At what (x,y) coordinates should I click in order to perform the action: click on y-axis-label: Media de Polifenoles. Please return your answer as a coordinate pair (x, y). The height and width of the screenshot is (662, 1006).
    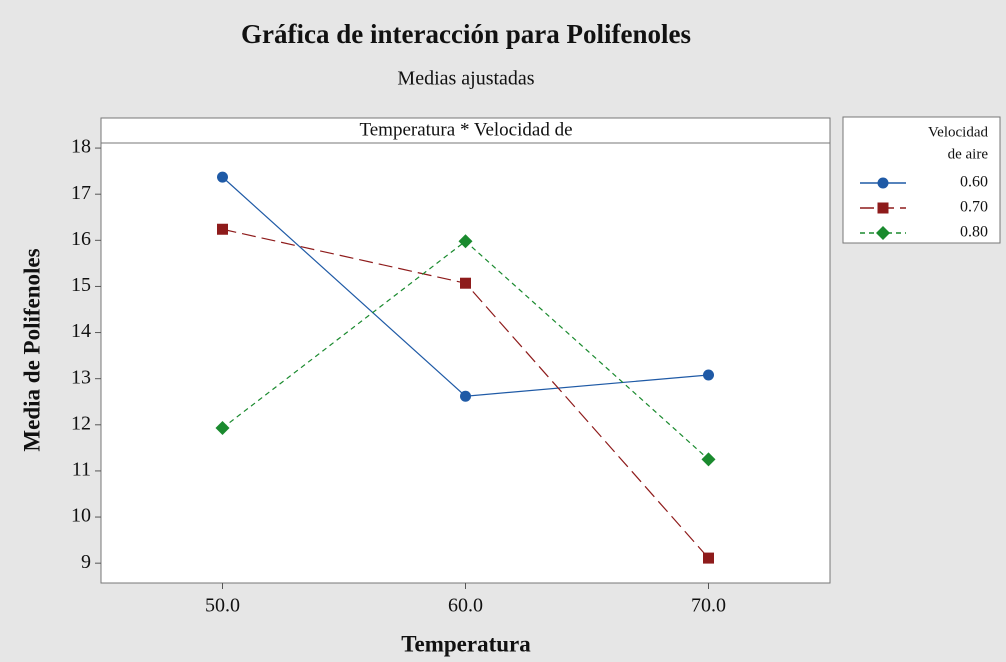
    Looking at the image, I should click on (31, 349).